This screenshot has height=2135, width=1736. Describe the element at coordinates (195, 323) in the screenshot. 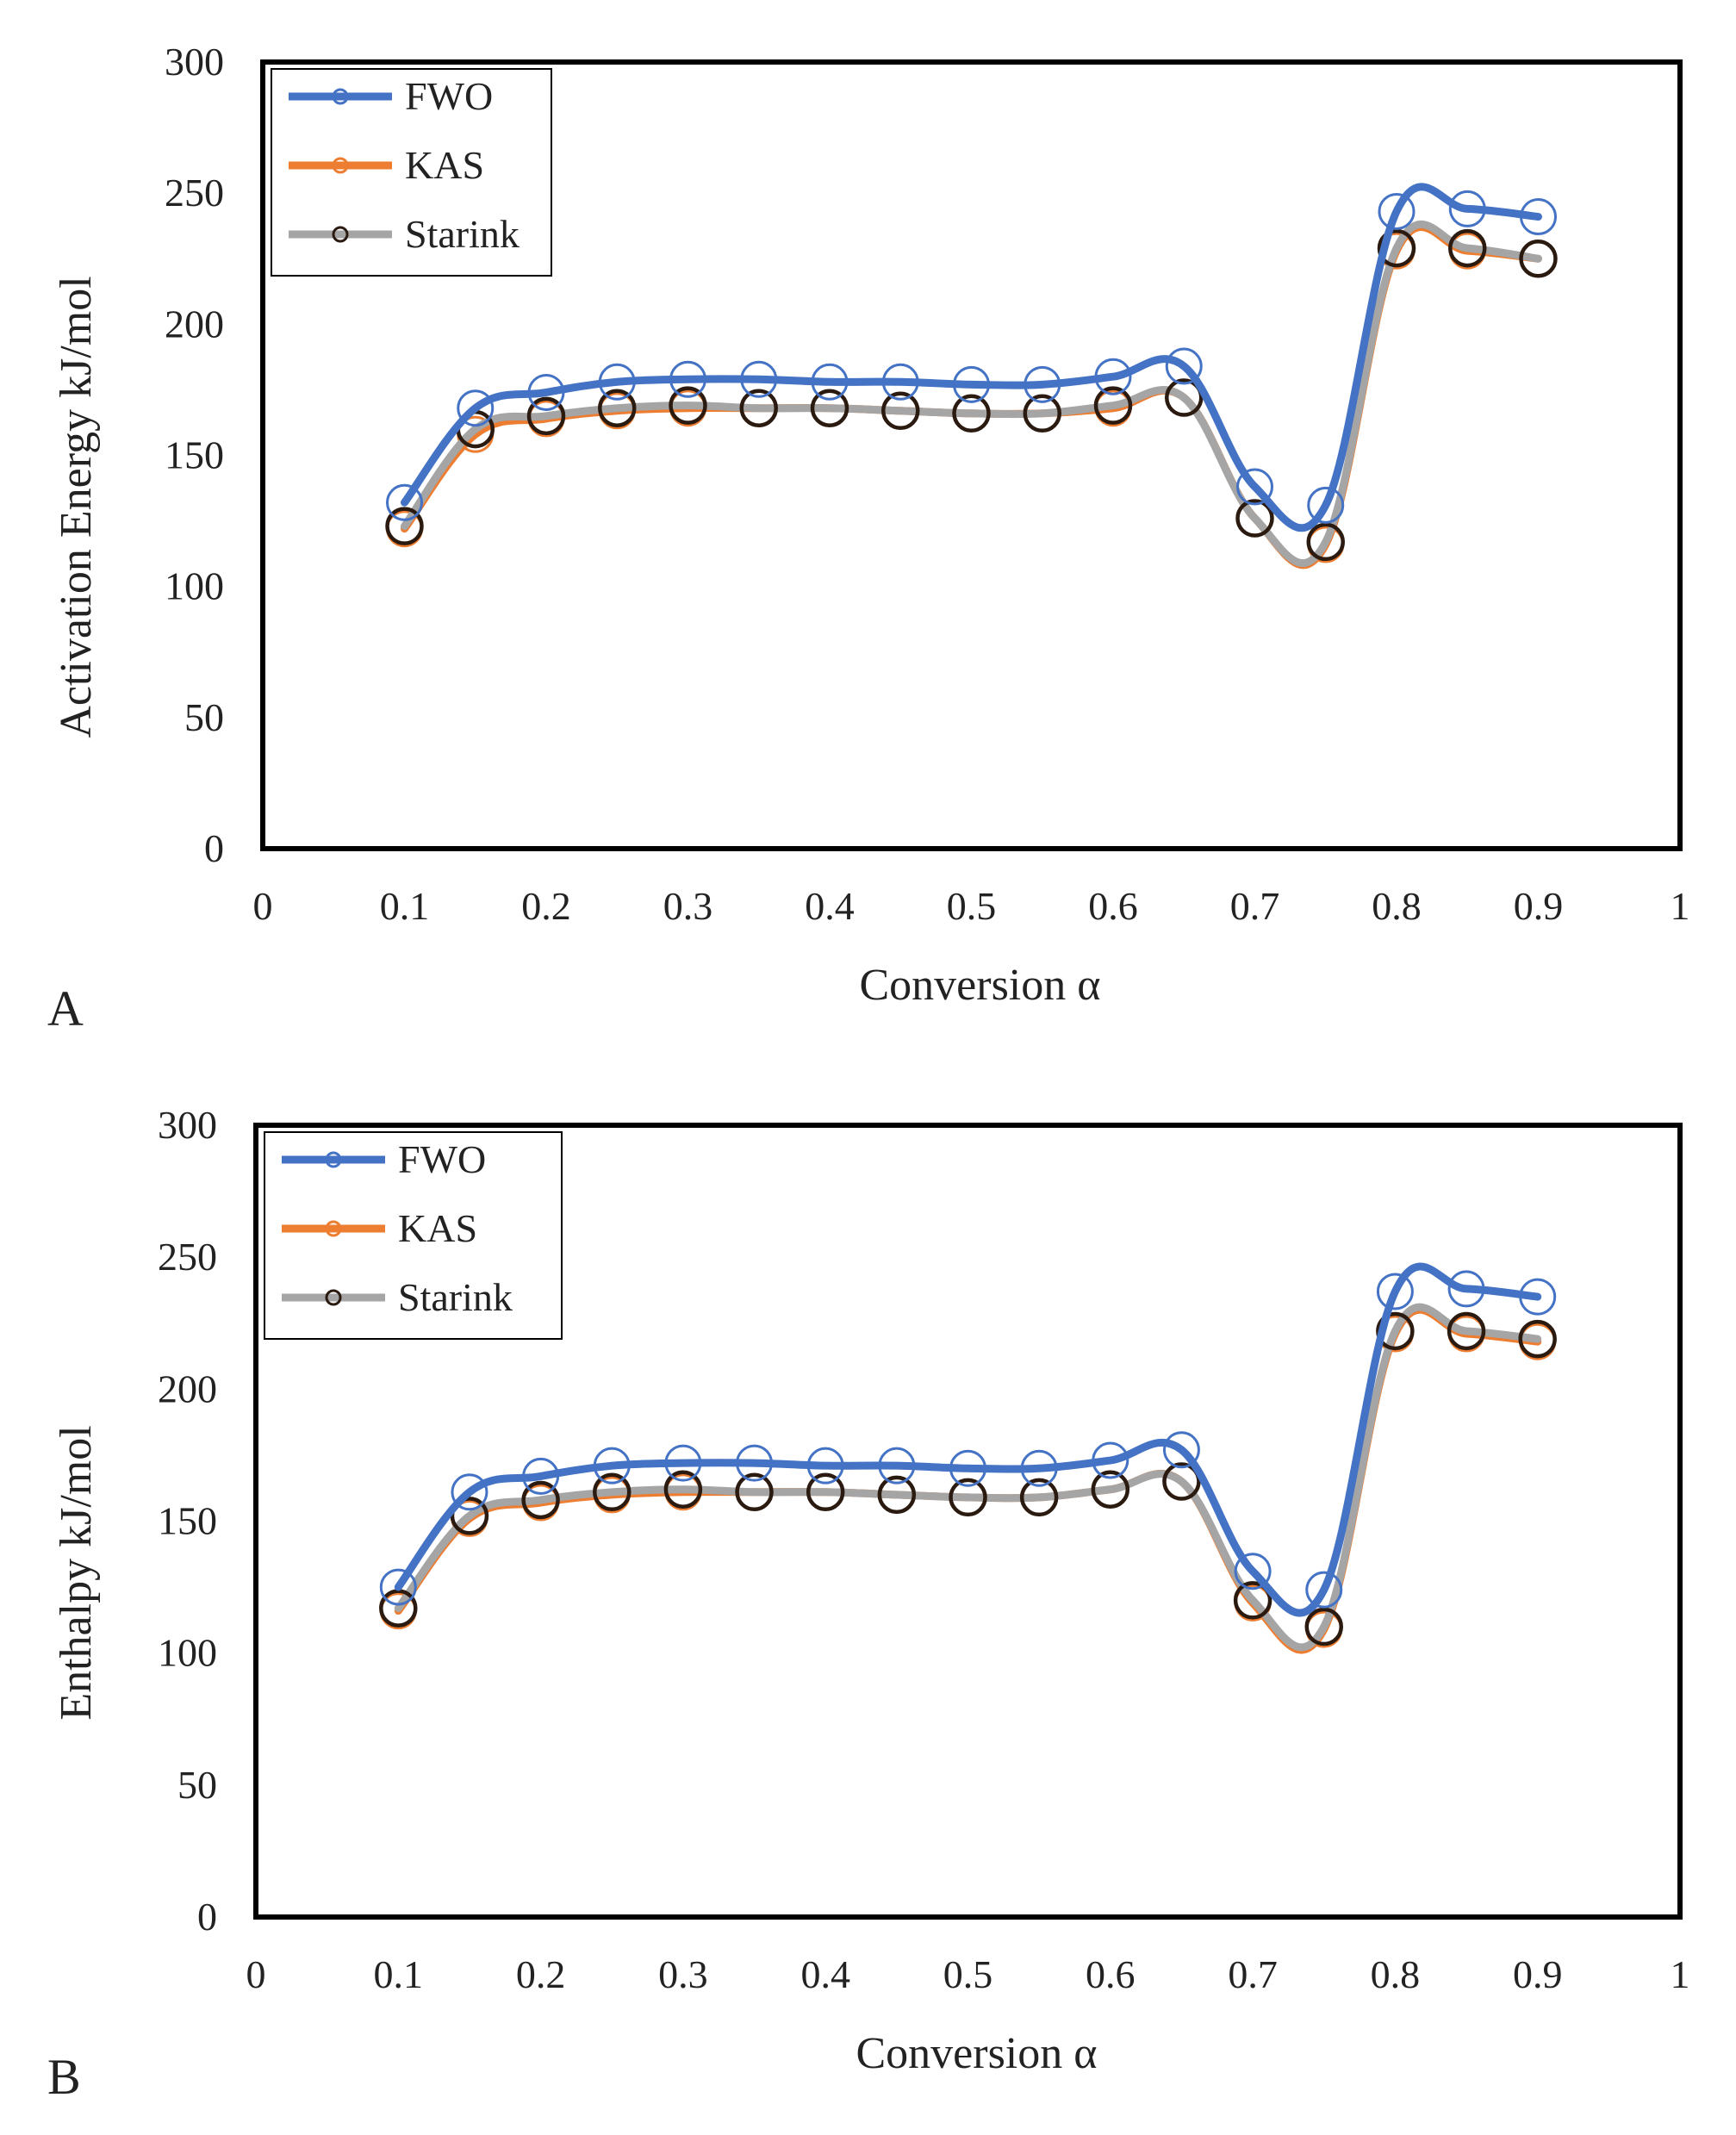

I see `y-tick-label: 200` at that location.